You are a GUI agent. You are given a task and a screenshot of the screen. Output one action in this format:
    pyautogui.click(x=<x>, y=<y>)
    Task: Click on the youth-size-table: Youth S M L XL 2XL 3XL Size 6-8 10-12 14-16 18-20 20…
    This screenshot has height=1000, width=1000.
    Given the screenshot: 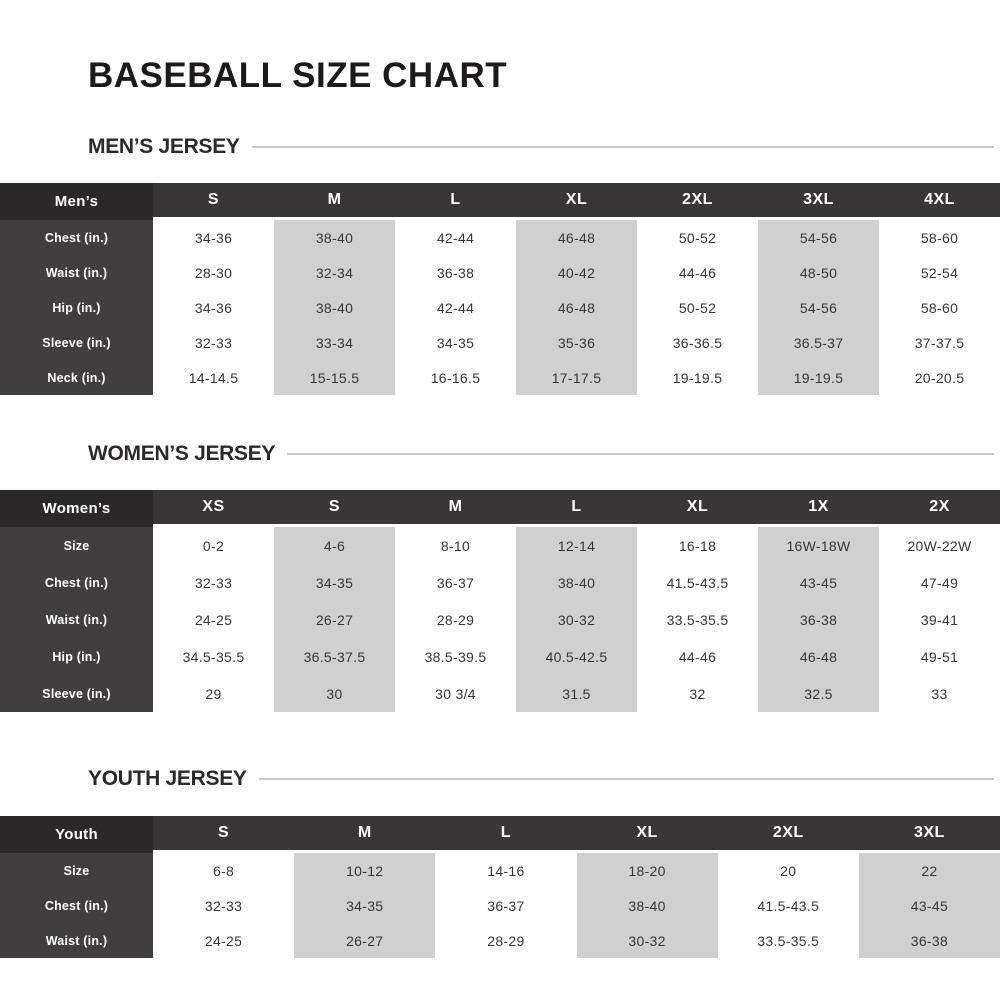 What is the action you would take?
    pyautogui.click(x=500, y=887)
    